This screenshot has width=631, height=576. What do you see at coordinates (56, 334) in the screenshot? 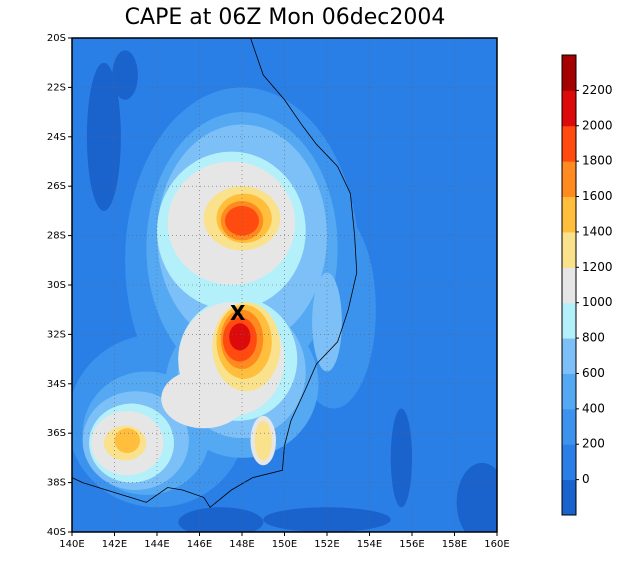
I see `y-tick-label: 32S` at bounding box center [56, 334].